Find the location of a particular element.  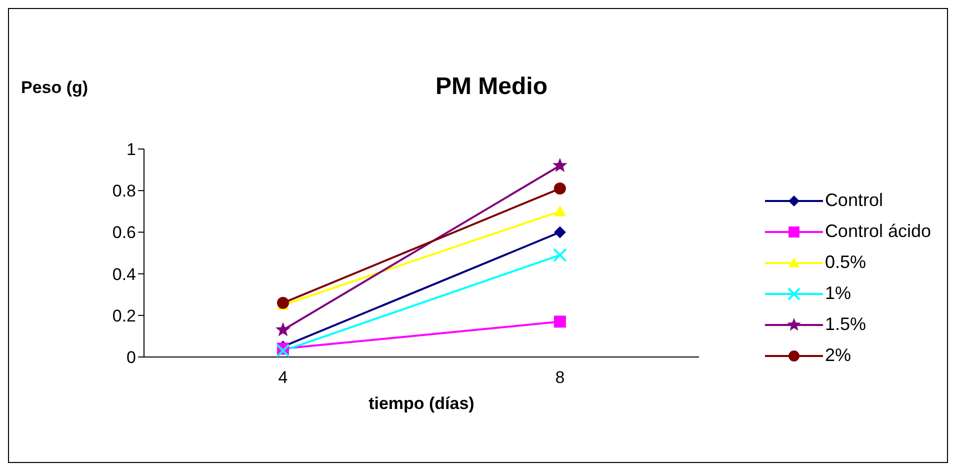

legend-label: 1.5% is located at coordinates (845, 324).